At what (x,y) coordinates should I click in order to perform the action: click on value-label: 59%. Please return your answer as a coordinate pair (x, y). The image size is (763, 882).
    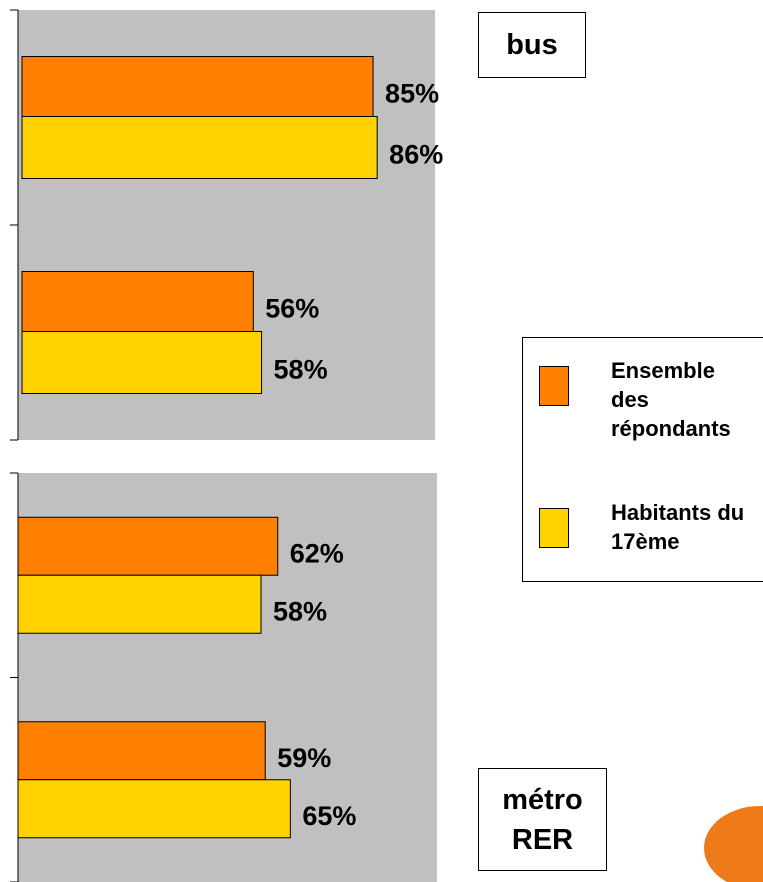
    Looking at the image, I should click on (304, 758).